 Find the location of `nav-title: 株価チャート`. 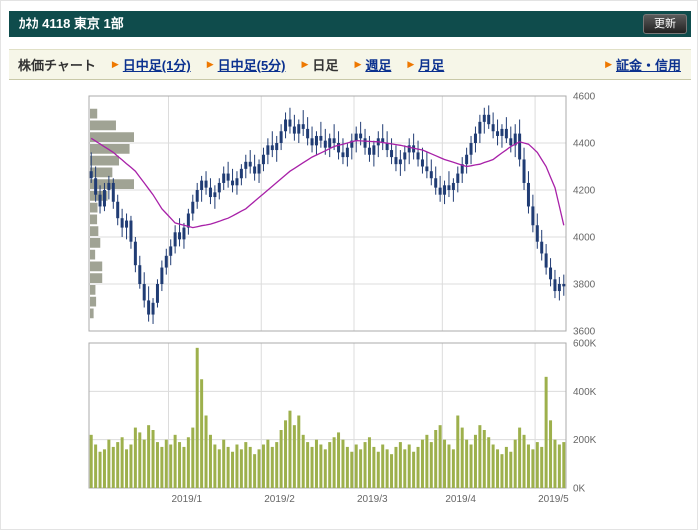

nav-title: 株価チャート is located at coordinates (57, 65).